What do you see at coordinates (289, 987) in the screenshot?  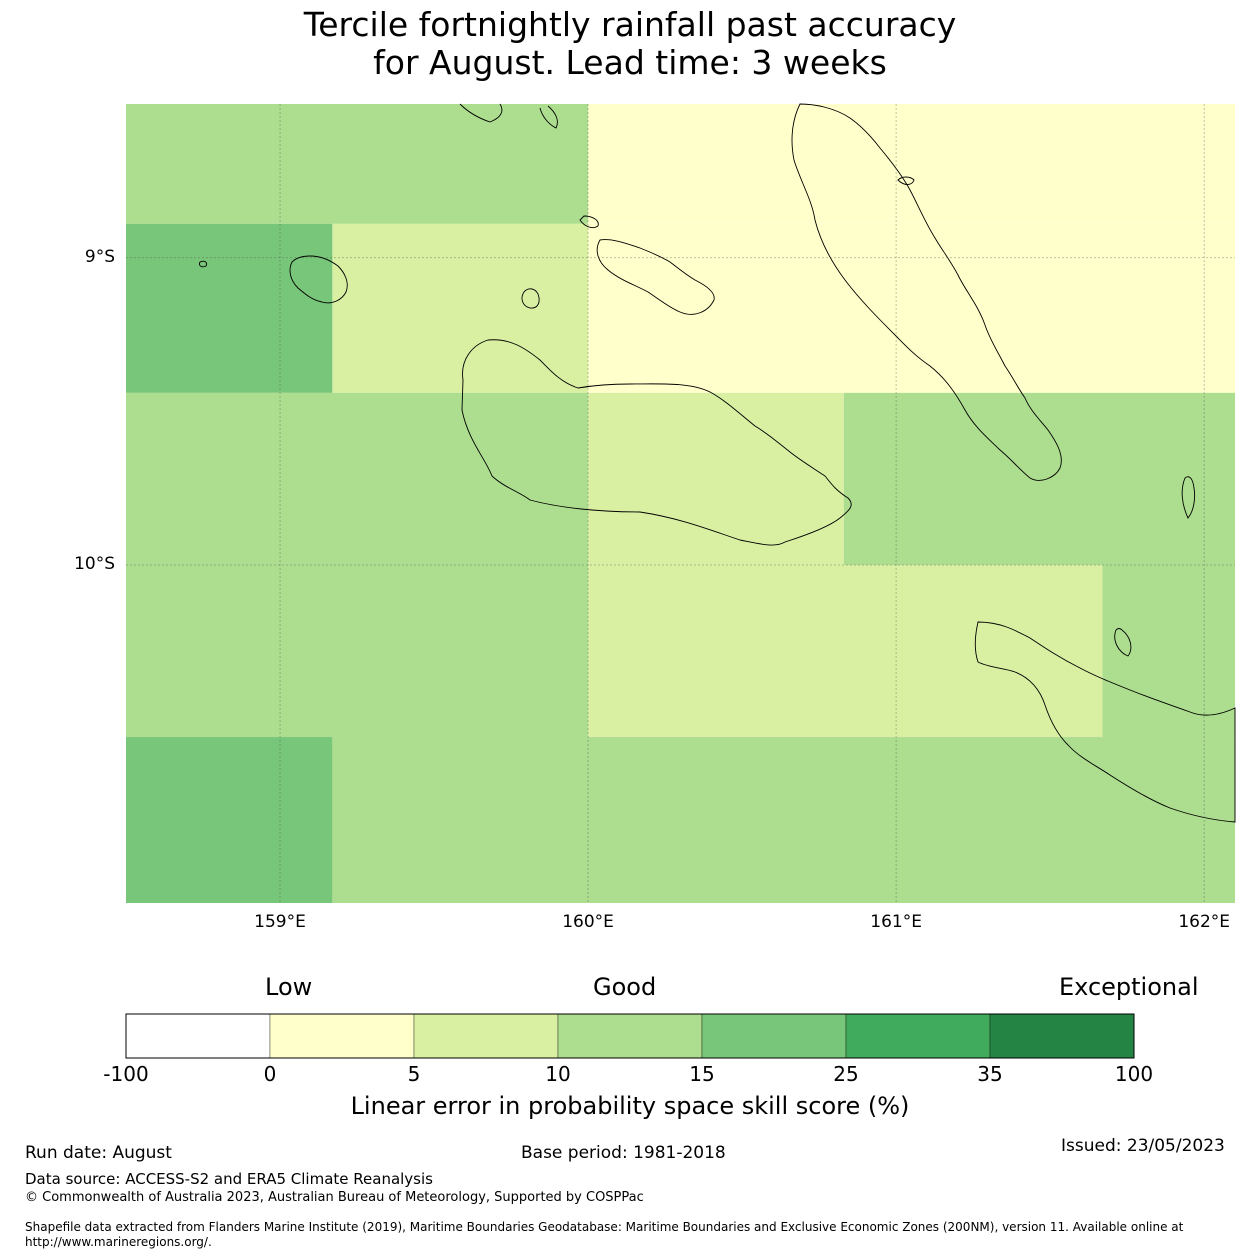 I see `colorbar-word-low: Low` at bounding box center [289, 987].